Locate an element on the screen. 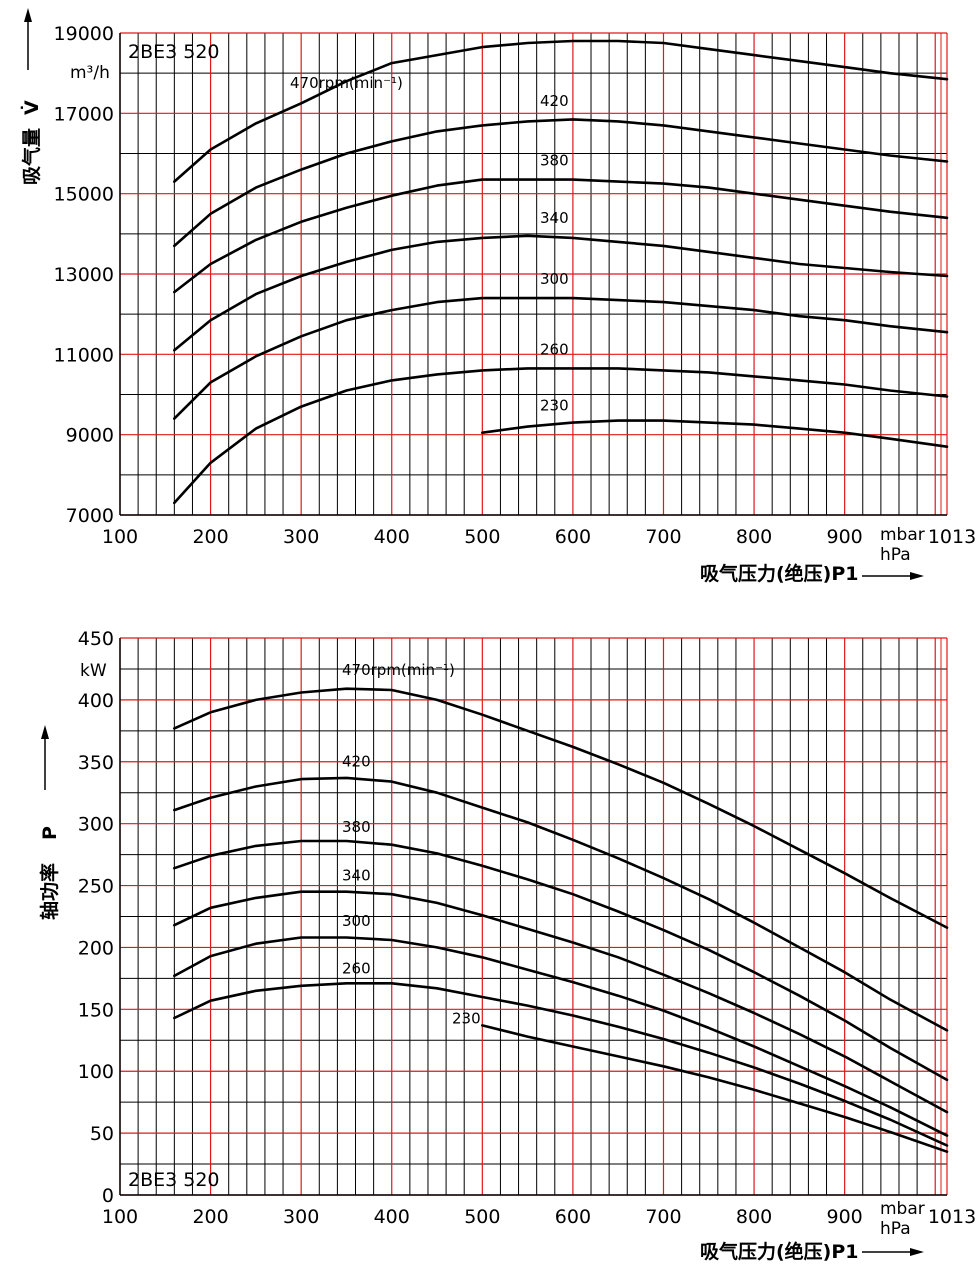 The image size is (980, 1279). y-tick-label: 150 is located at coordinates (96, 1010).